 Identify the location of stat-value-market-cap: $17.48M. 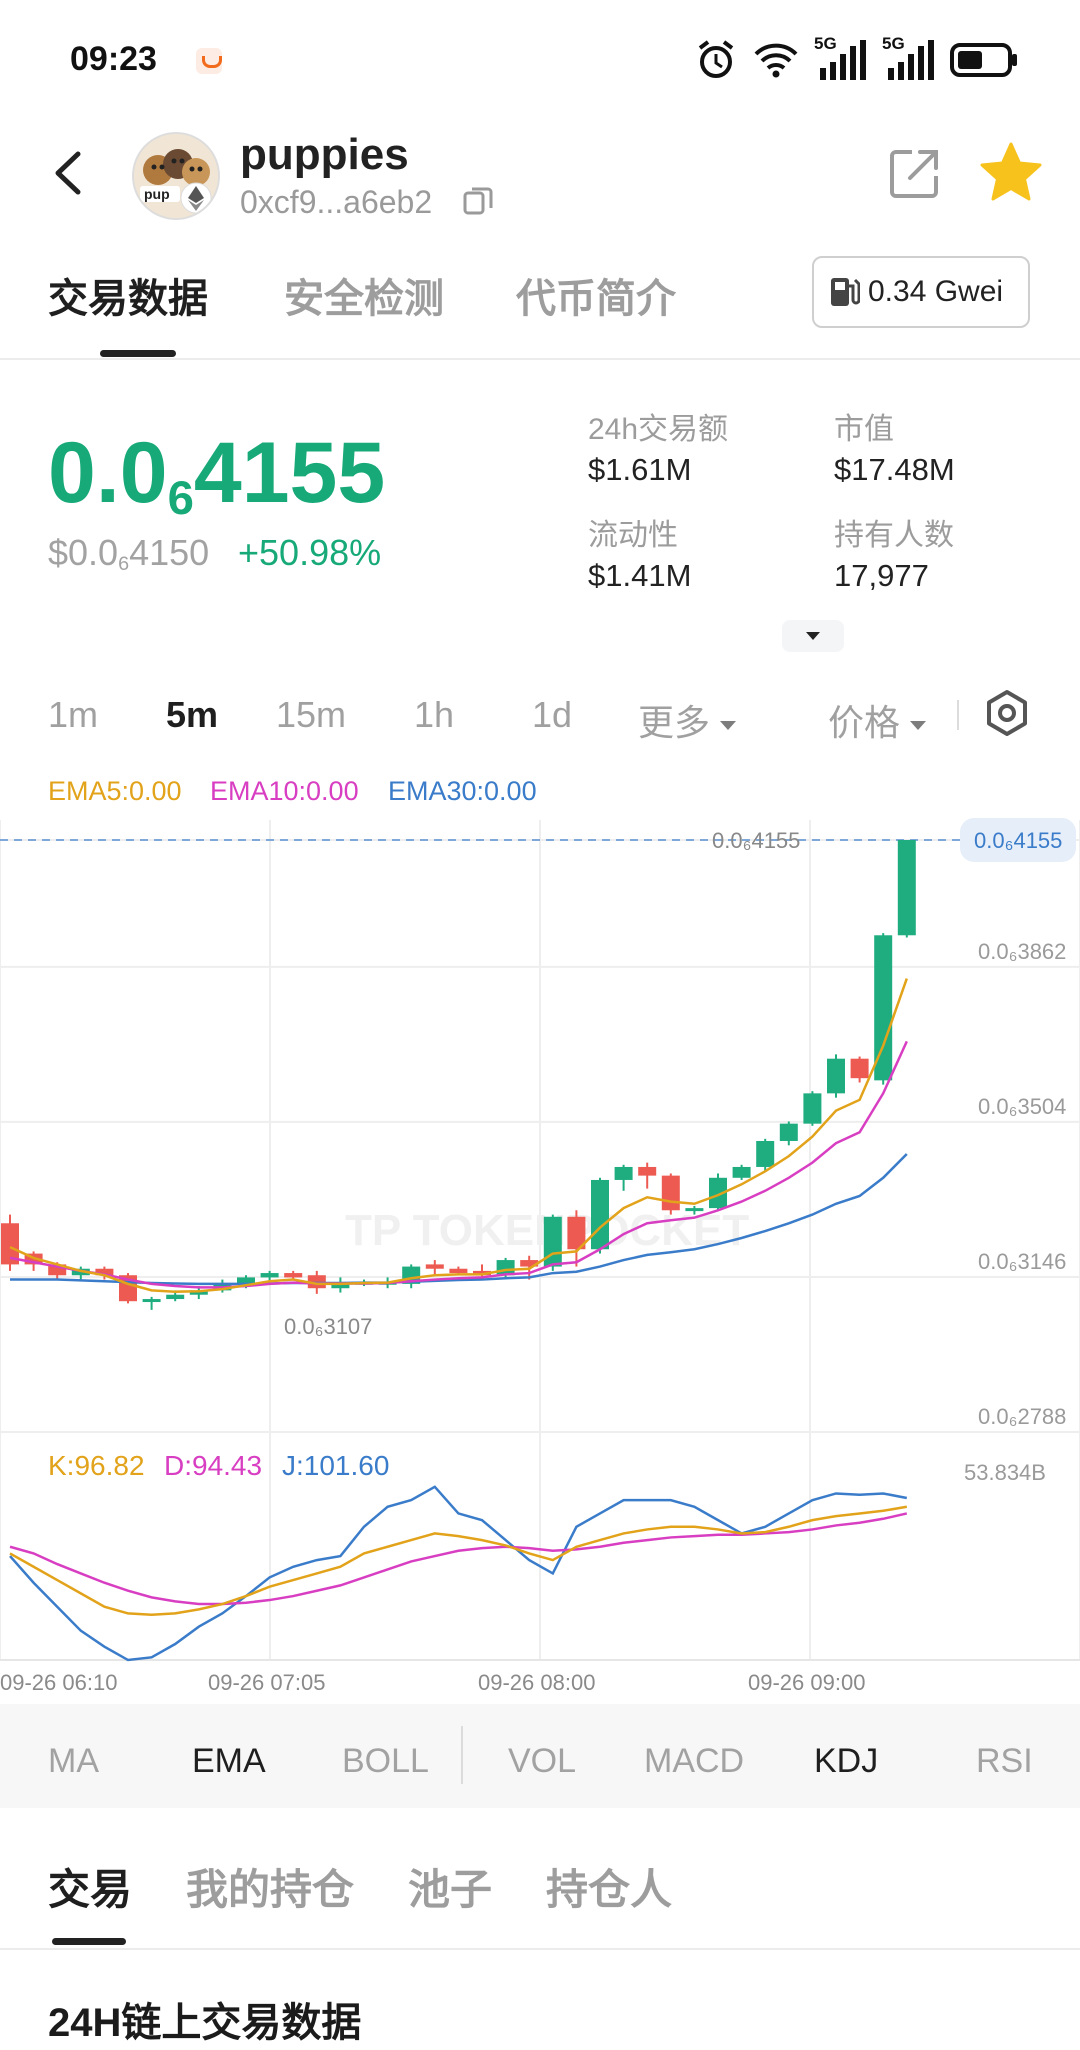
(894, 469).